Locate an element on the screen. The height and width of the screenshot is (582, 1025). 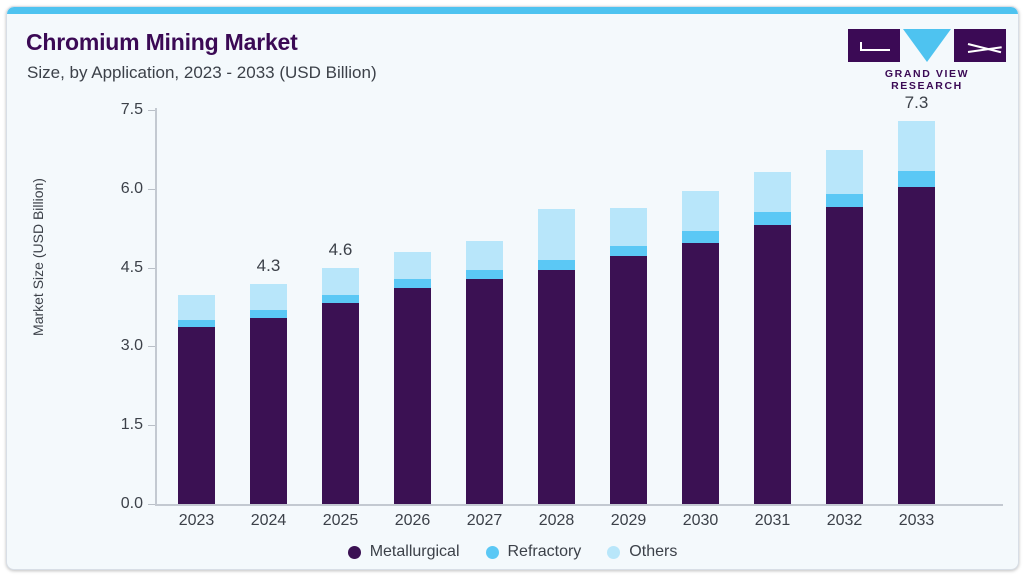
y-axis-line is located at coordinates (156, 306).